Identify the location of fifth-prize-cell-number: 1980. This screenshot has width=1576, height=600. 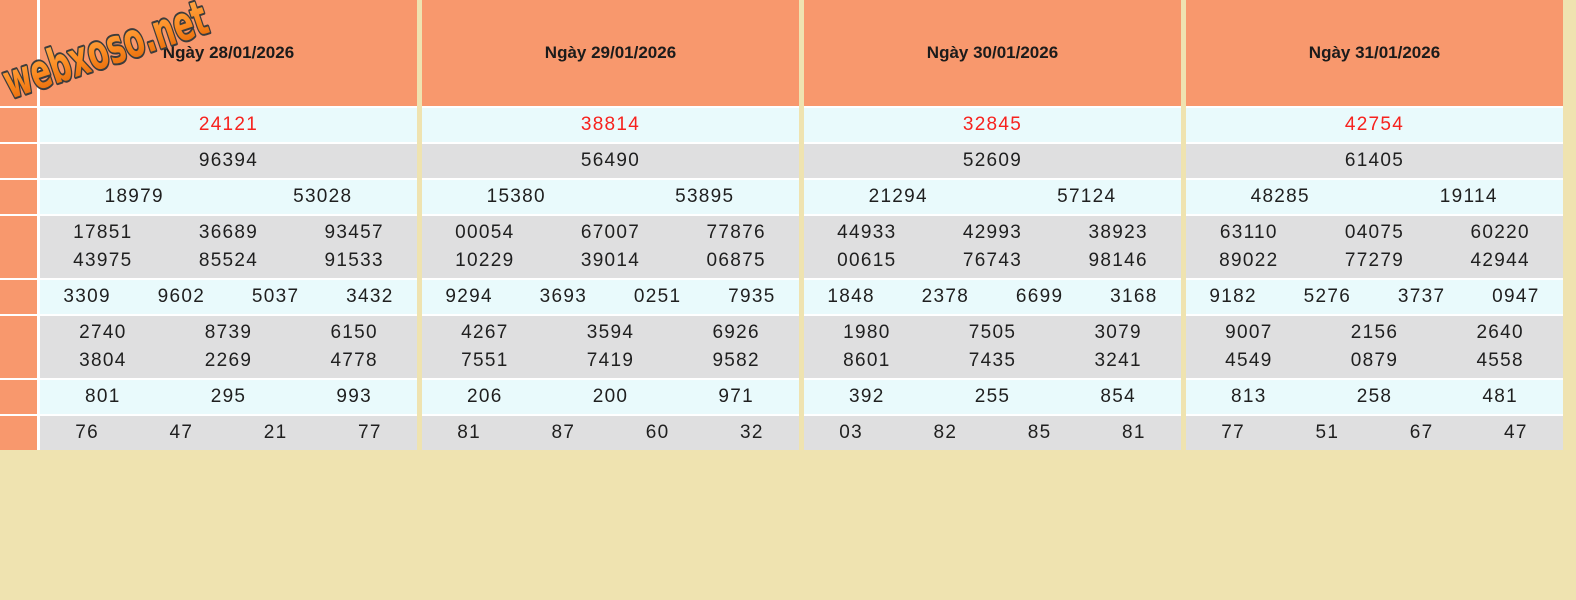
(867, 332).